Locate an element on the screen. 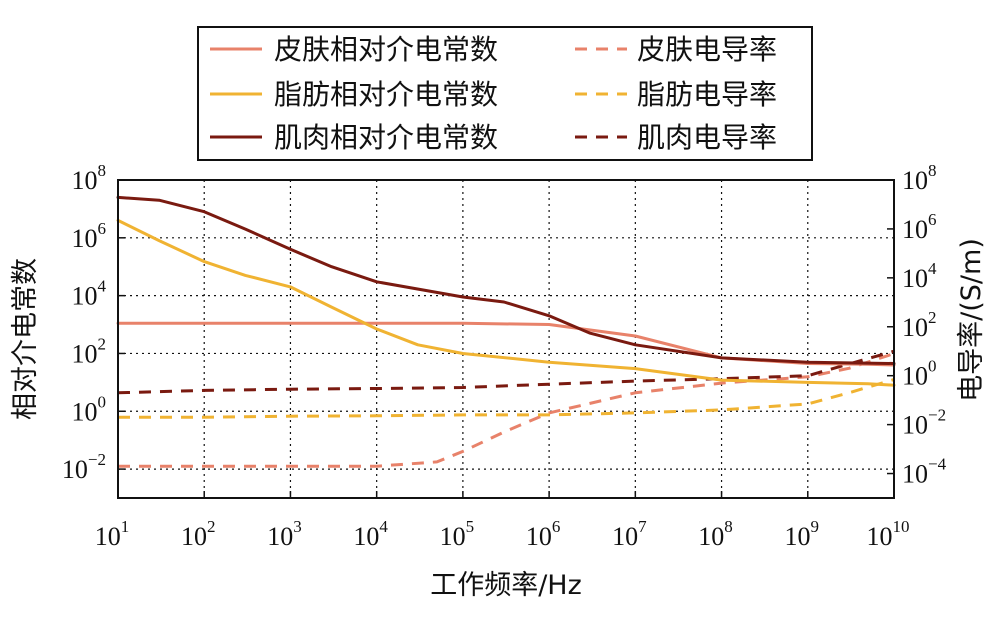 The height and width of the screenshot is (620, 1004). left-y-tick-label: 10⁶ is located at coordinates (89, 236).